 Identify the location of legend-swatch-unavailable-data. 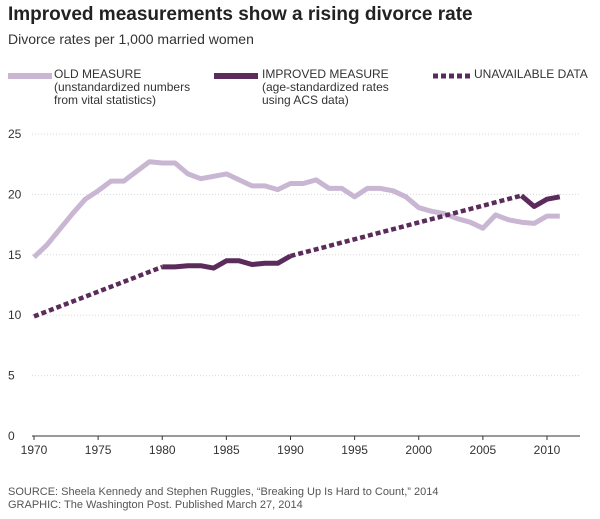
(452, 76).